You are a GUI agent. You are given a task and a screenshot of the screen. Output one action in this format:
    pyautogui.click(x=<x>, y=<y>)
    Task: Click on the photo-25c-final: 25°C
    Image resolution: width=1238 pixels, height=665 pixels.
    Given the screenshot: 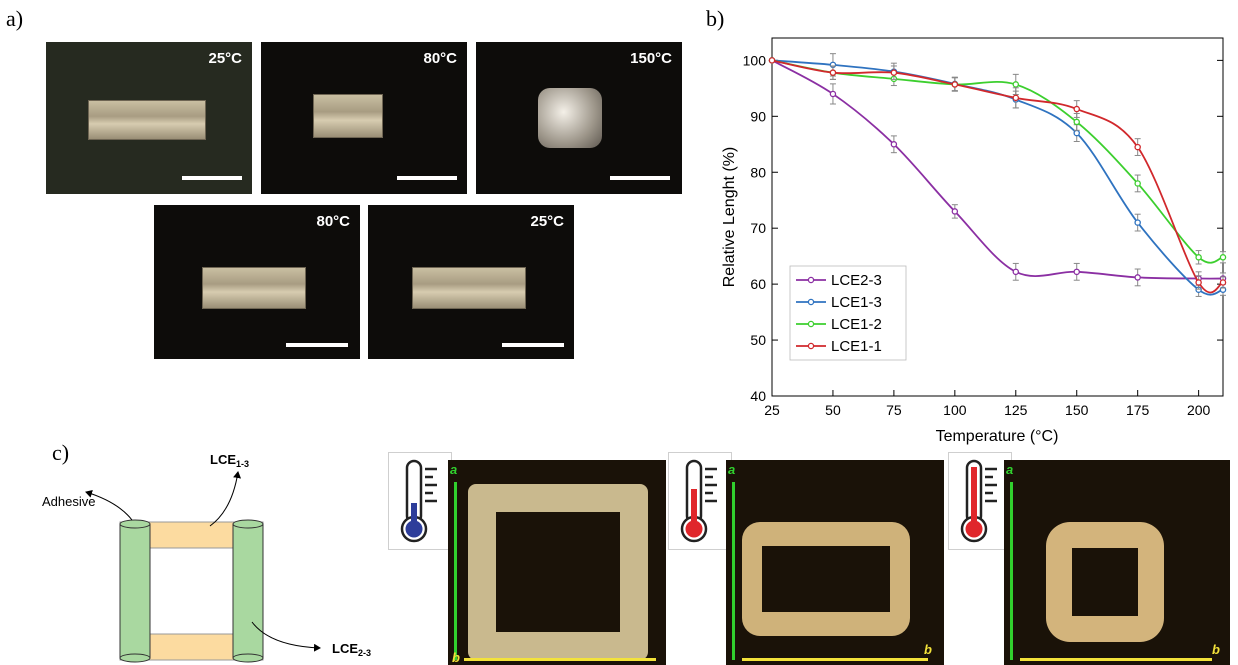 What is the action you would take?
    pyautogui.click(x=471, y=282)
    